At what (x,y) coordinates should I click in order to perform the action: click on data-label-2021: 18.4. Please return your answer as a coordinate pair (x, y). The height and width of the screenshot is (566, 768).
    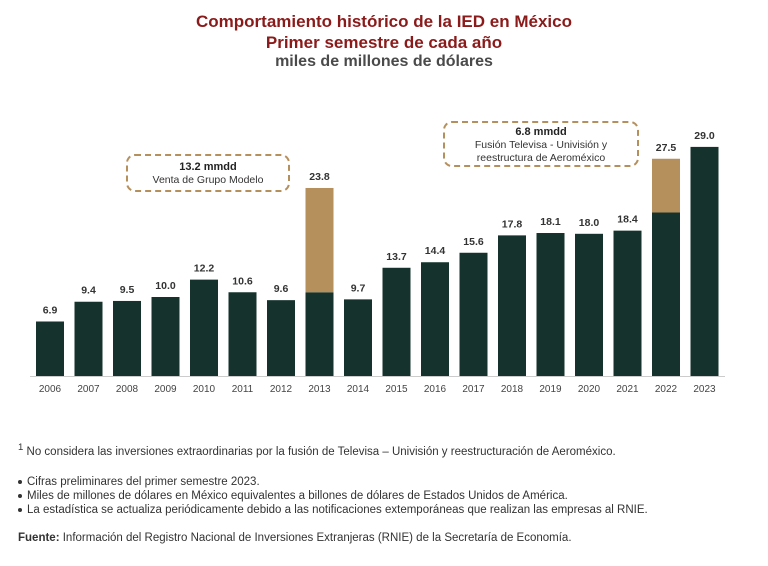
    Looking at the image, I should click on (627, 220).